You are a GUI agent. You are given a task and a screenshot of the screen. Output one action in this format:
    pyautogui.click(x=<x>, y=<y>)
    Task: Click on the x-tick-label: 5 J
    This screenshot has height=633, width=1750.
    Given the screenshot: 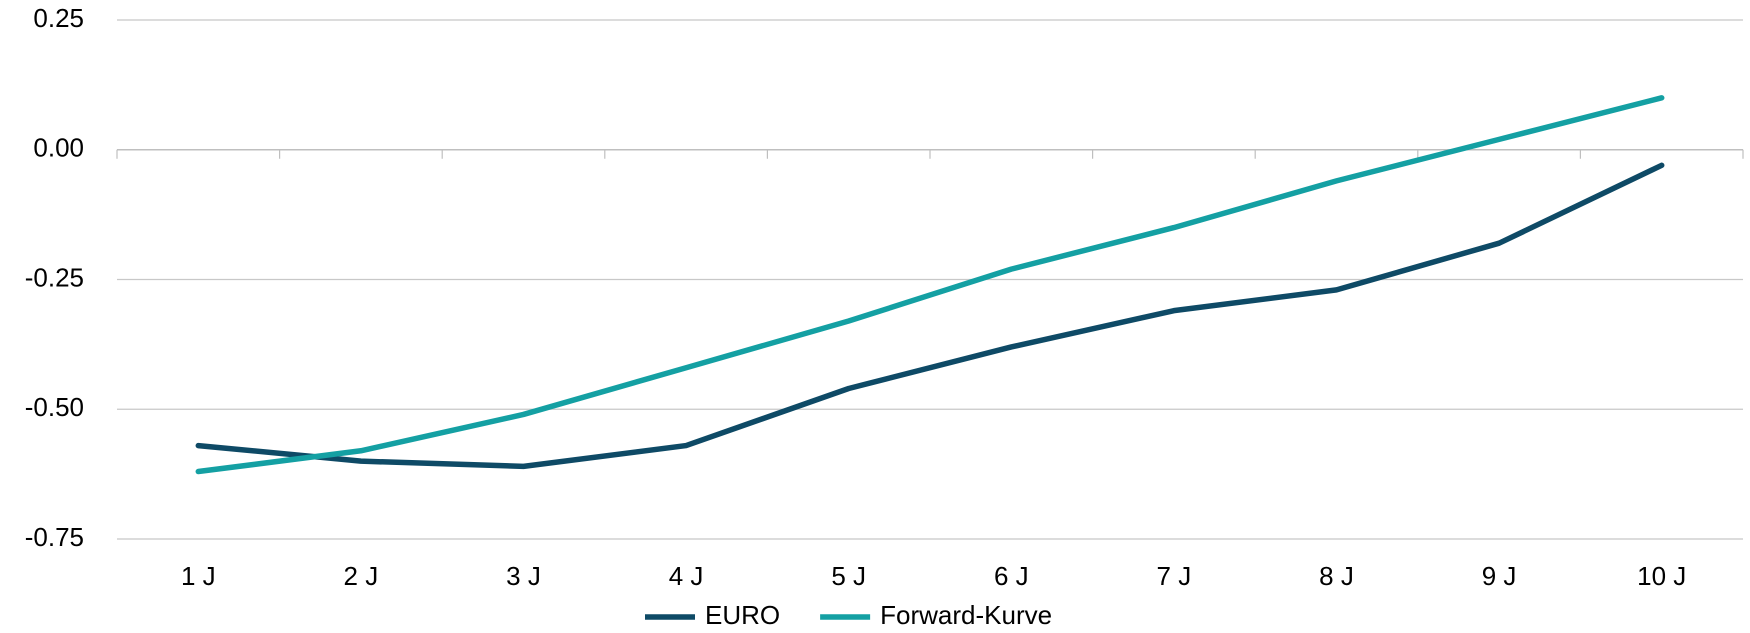 What is the action you would take?
    pyautogui.click(x=848, y=576)
    